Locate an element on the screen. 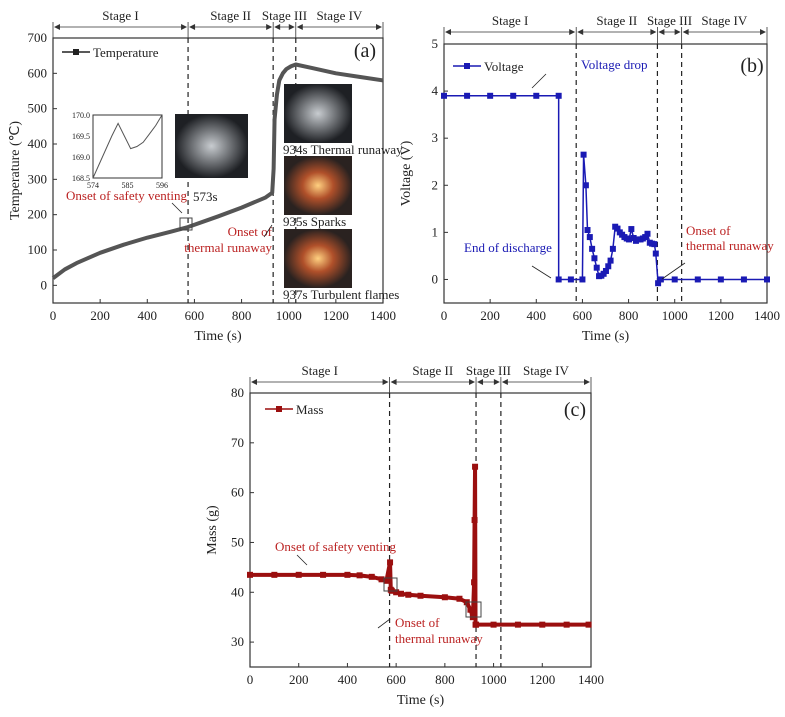 The image size is (785, 717). y-tick-label: 5 is located at coordinates (435, 43).